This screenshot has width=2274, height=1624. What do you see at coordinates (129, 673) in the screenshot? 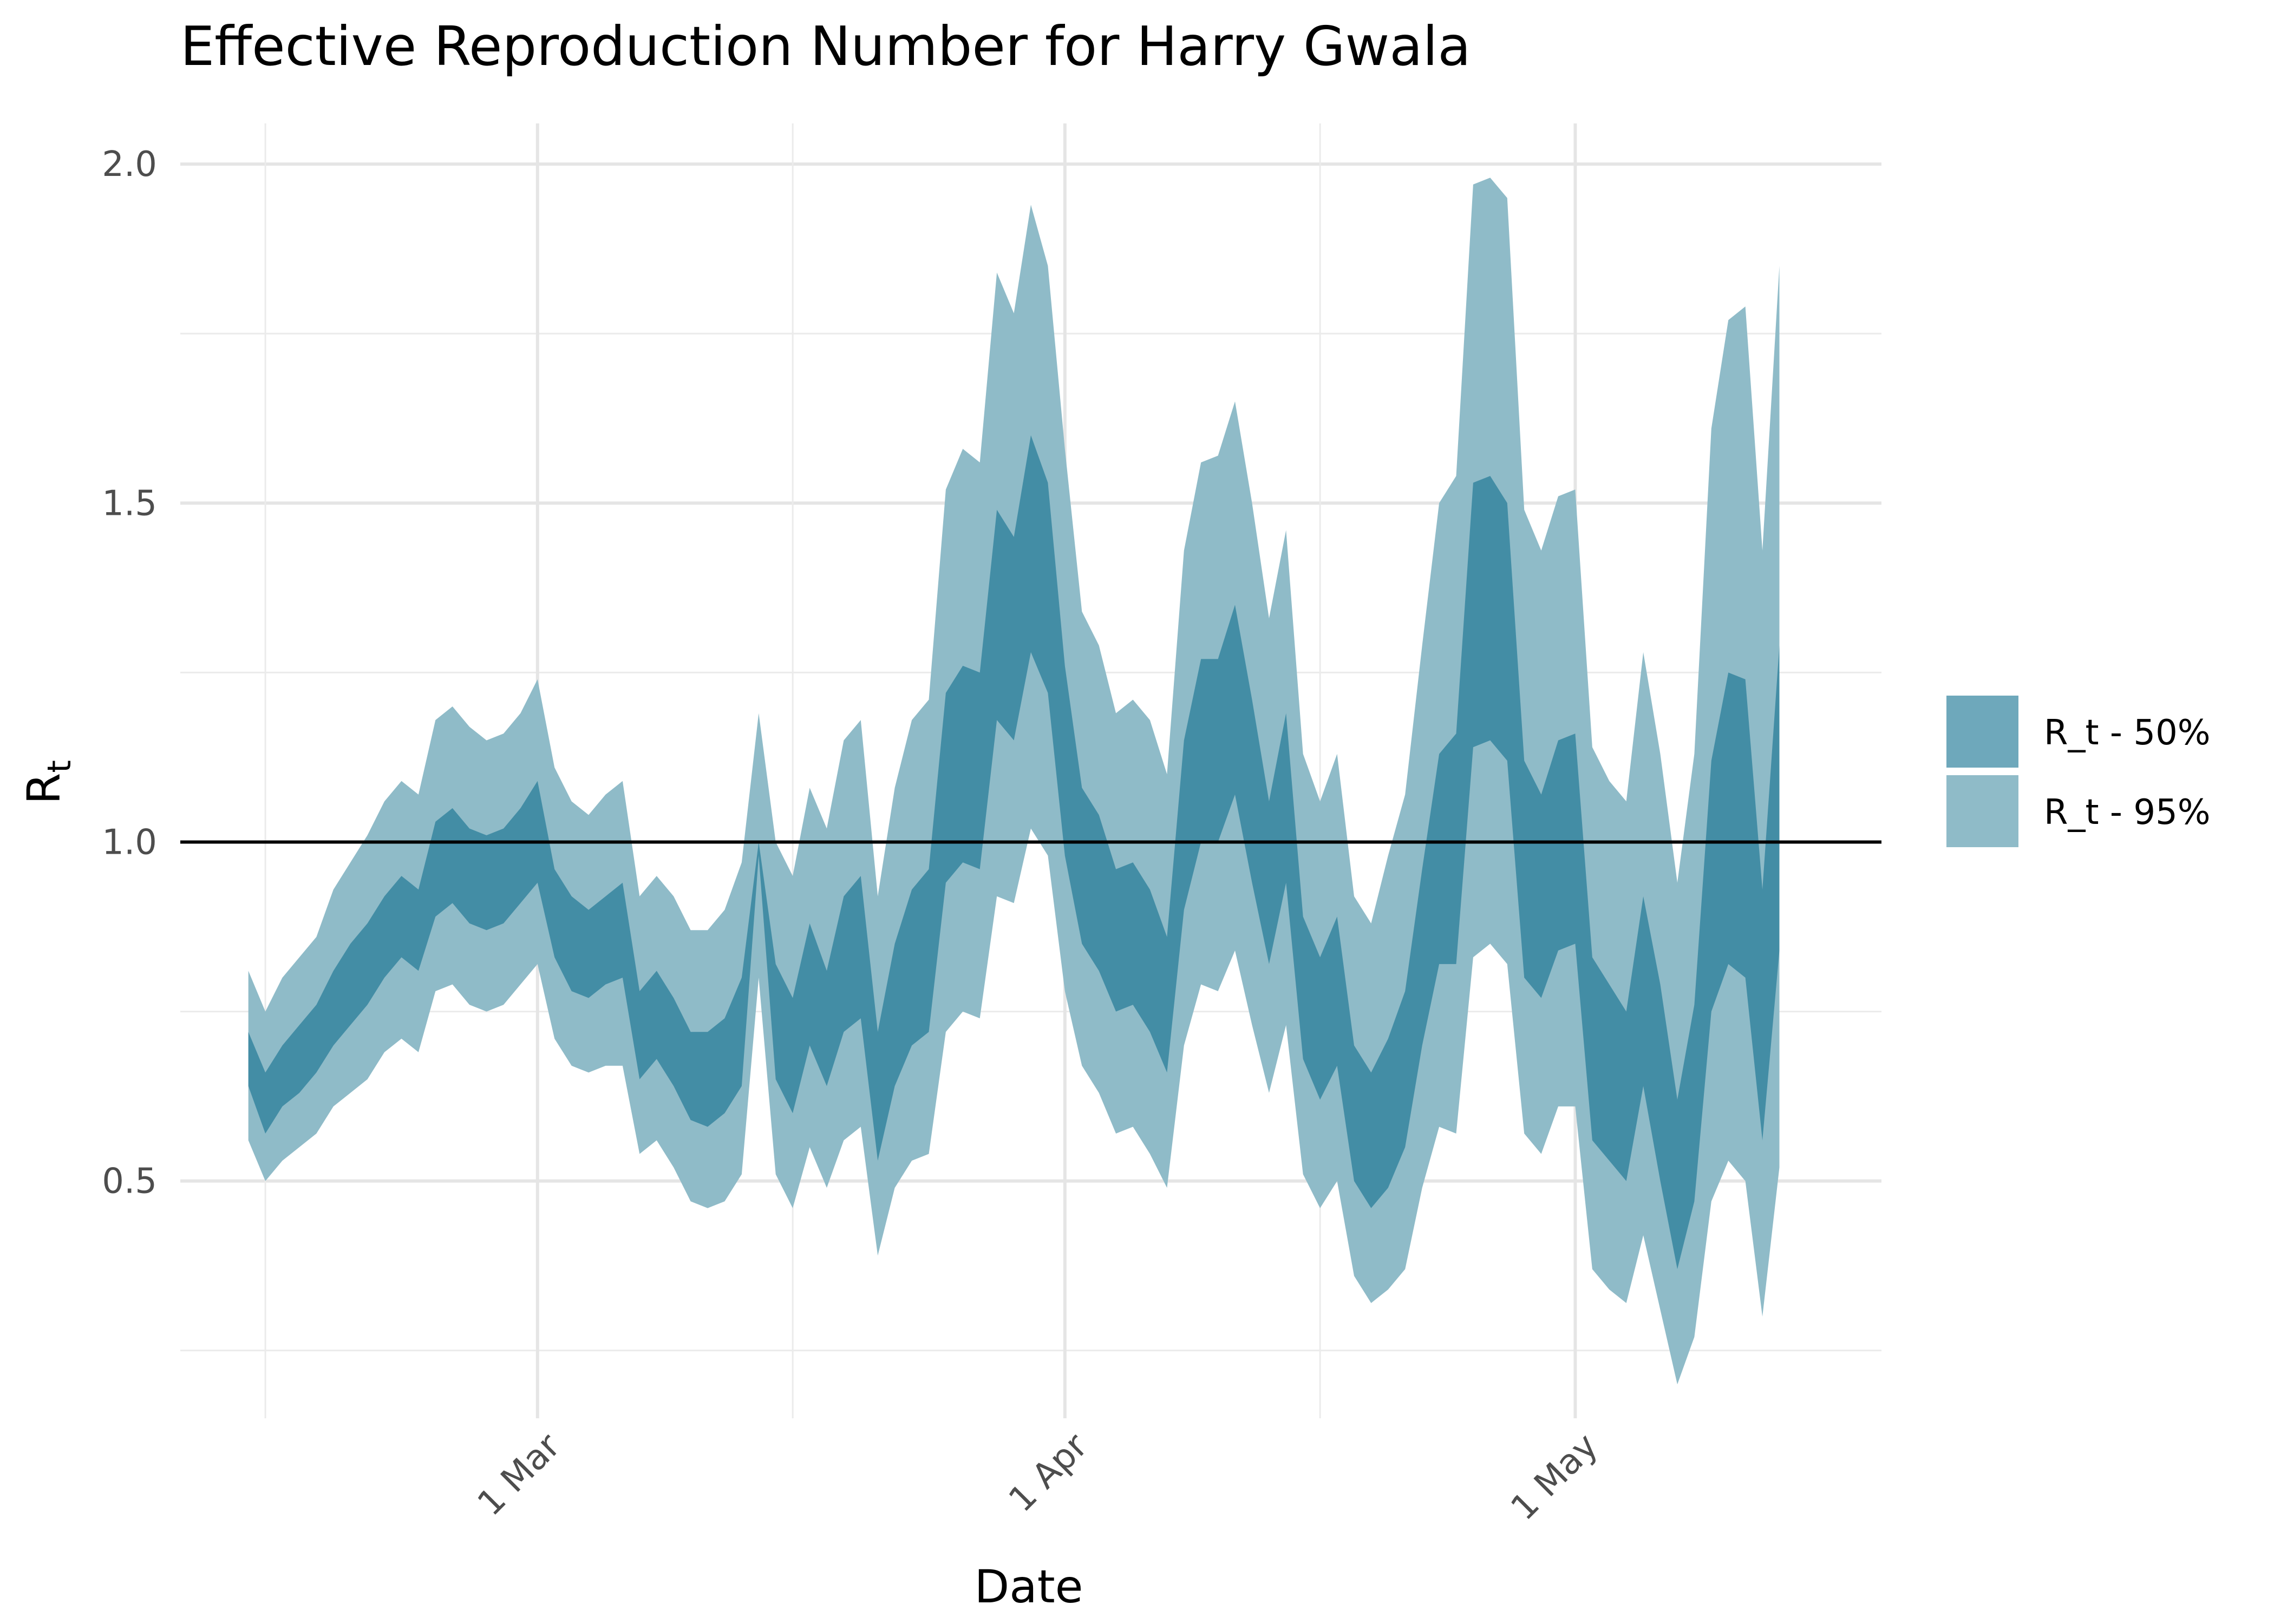
I see `y-tick-labels: 0.5 1.0 1.5 2.0` at bounding box center [129, 673].